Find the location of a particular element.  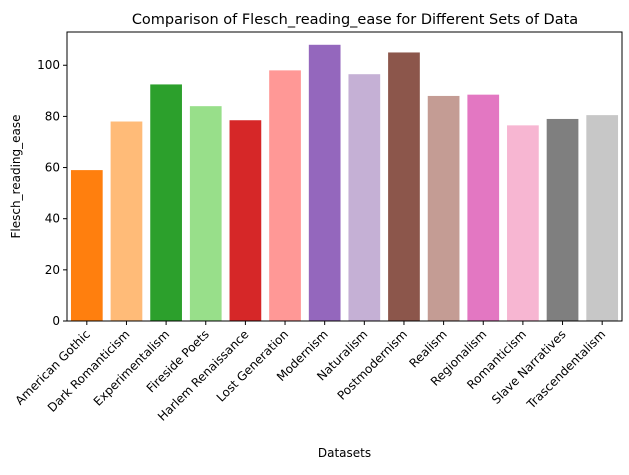

bar-regionalism is located at coordinates (483, 207).